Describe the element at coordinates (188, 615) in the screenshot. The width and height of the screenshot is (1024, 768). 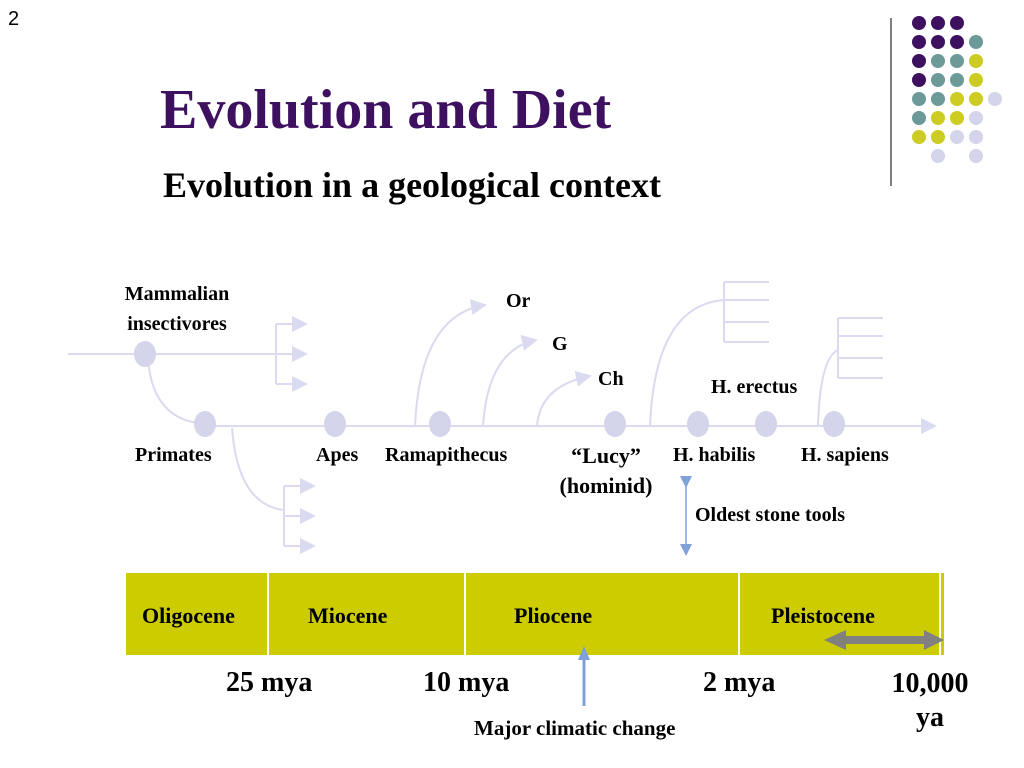
I see `epoch-oligocene: Oligocene` at that location.